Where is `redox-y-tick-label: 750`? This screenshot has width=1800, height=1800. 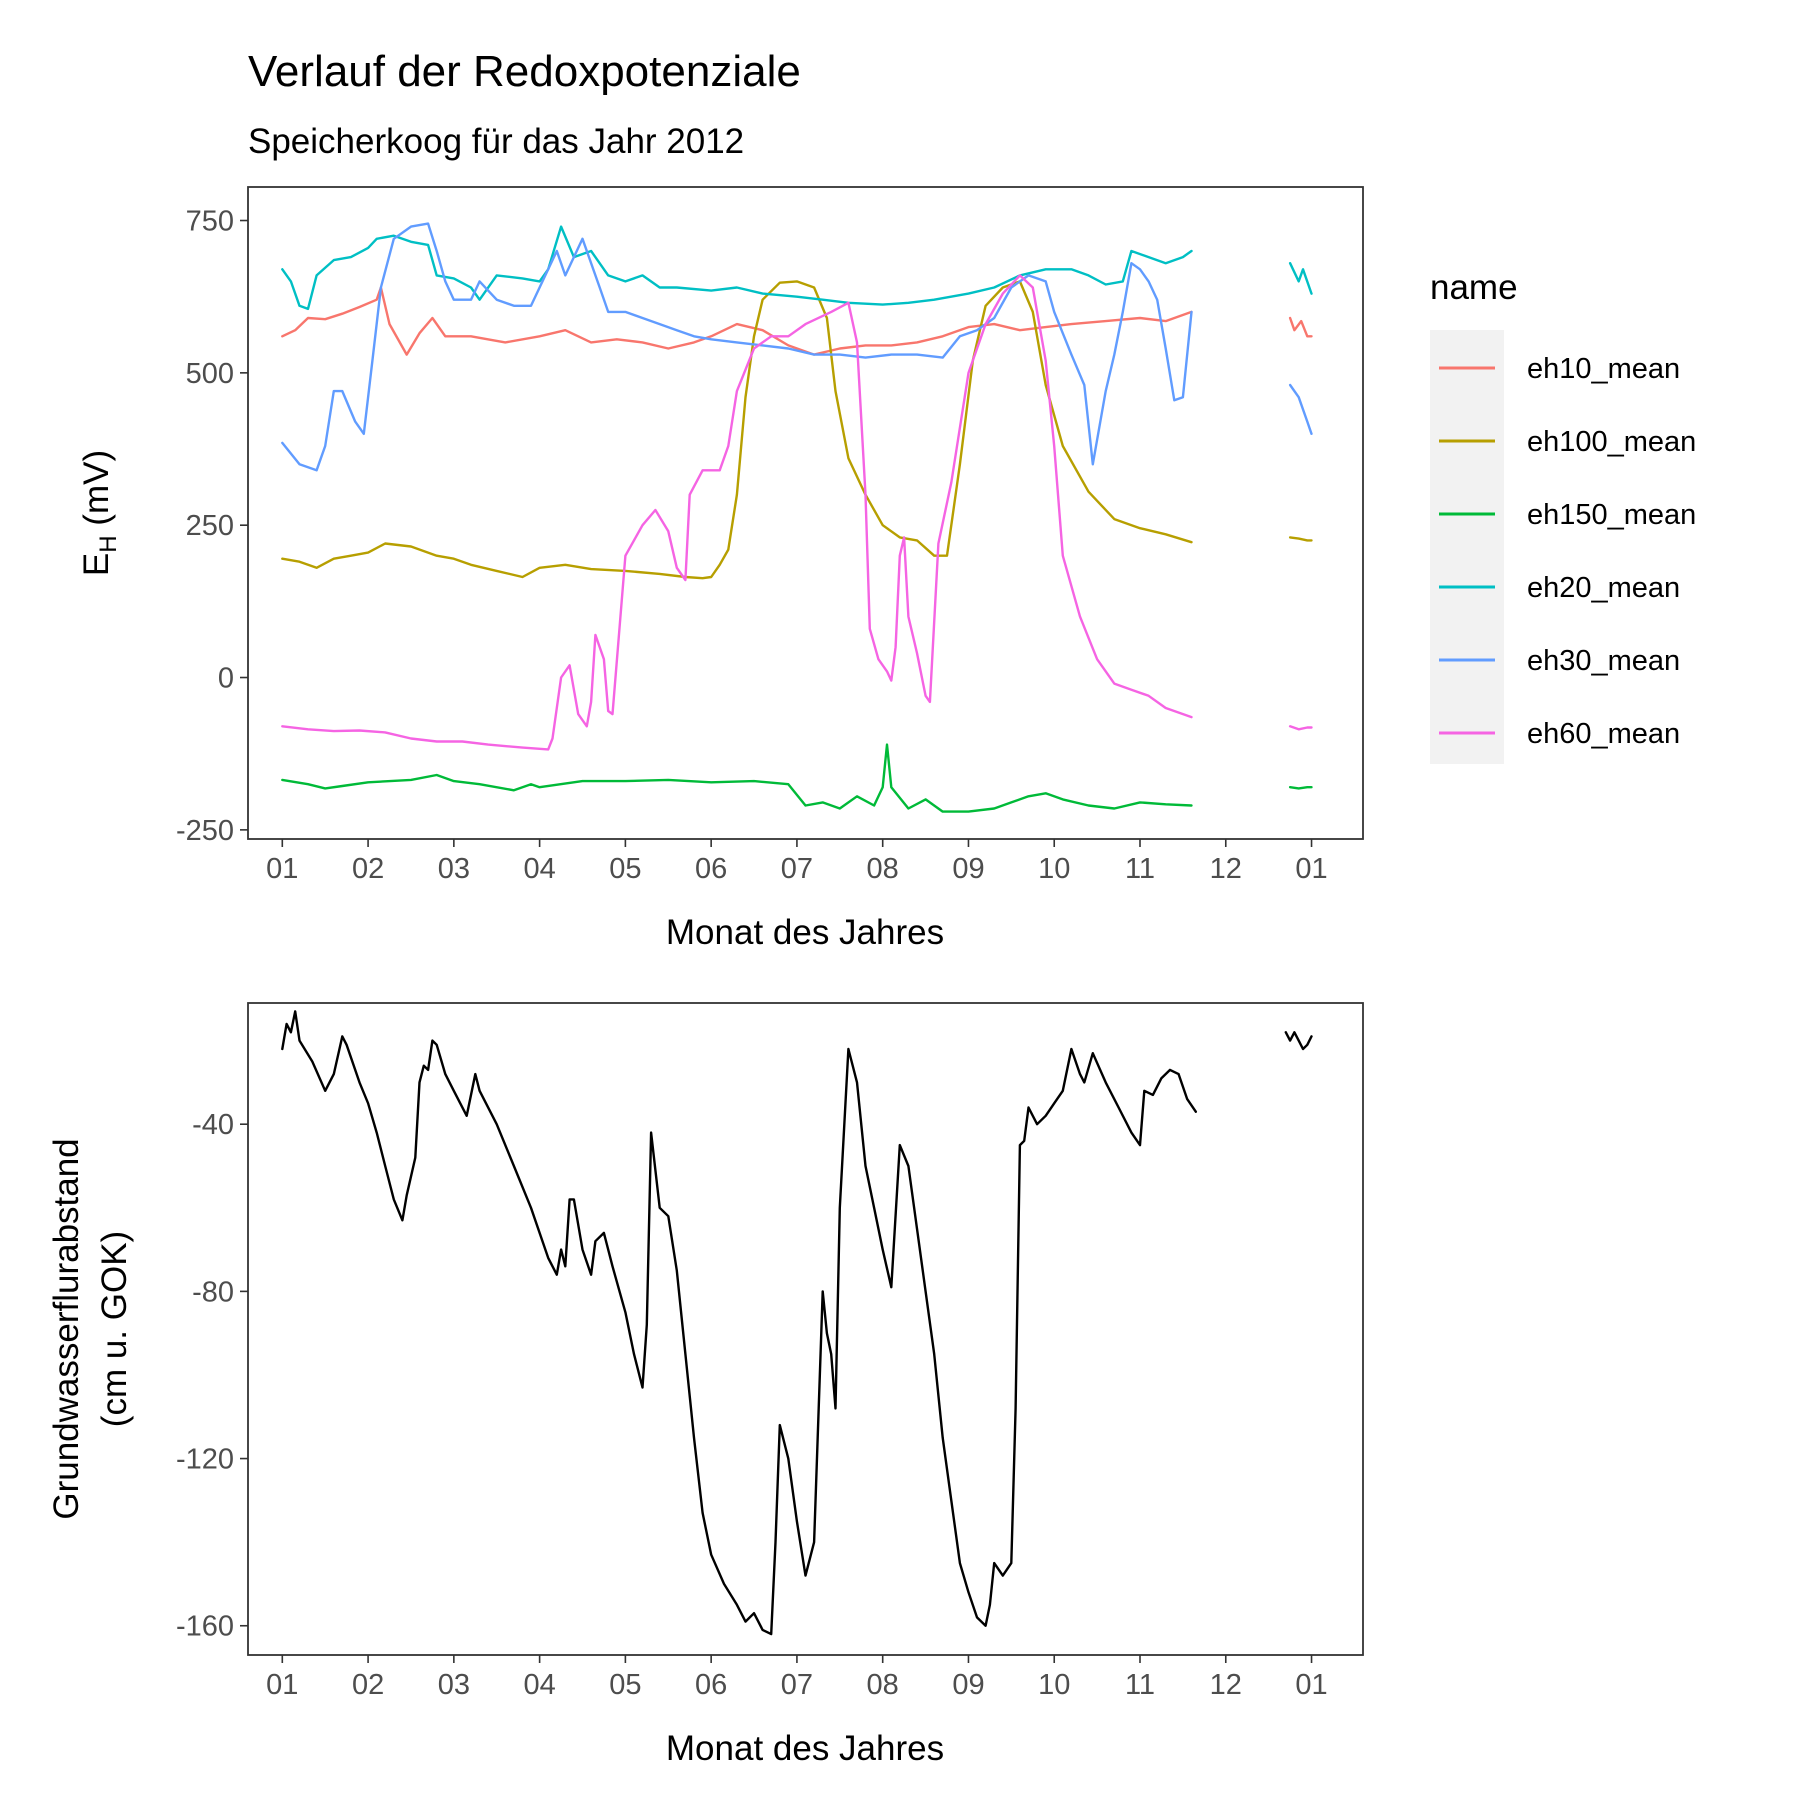
redox-y-tick-label: 750 is located at coordinates (210, 222).